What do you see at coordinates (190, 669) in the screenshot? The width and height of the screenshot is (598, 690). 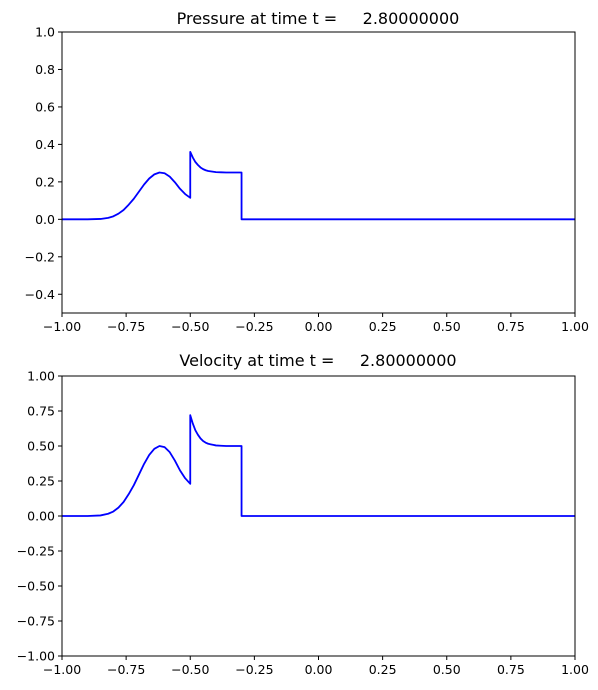 I see `velocity-x-tick-label: −0.50` at bounding box center [190, 669].